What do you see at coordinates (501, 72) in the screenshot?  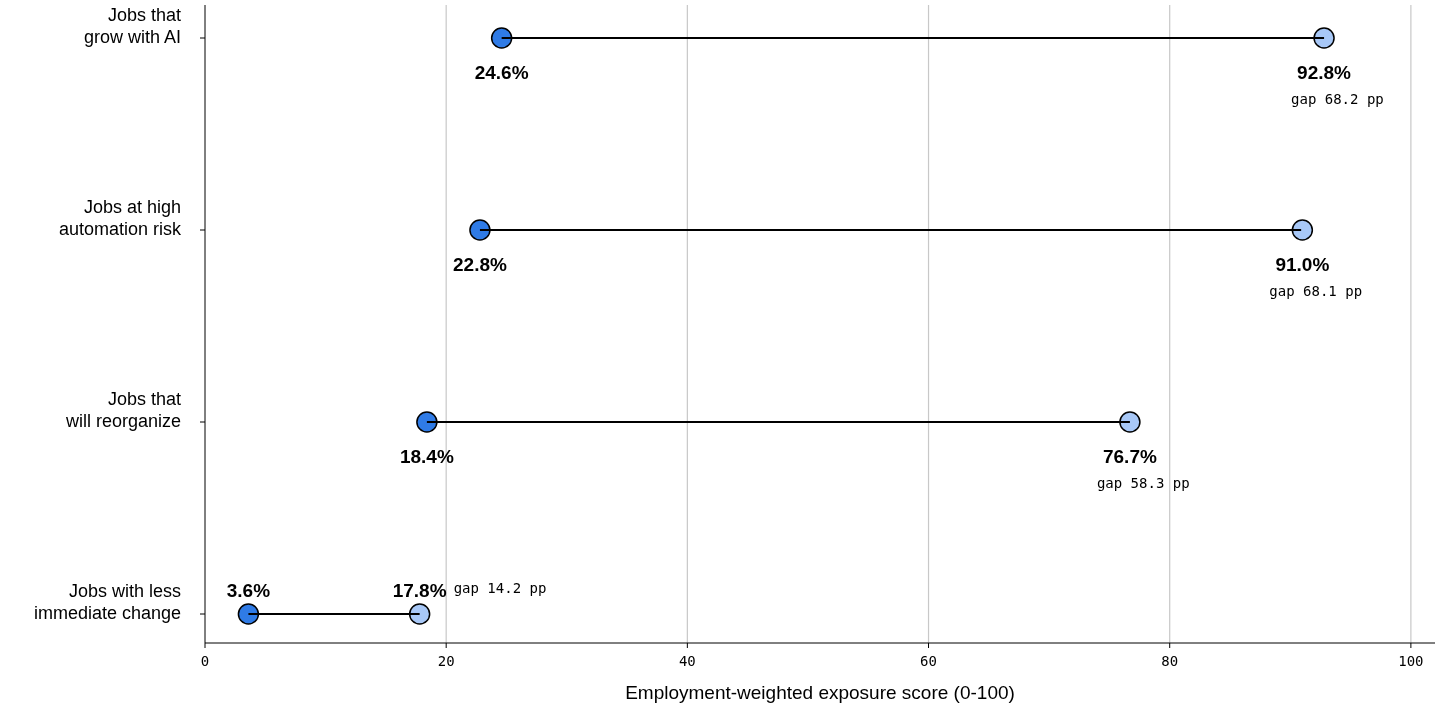 I see `data-label: 24.6%` at bounding box center [501, 72].